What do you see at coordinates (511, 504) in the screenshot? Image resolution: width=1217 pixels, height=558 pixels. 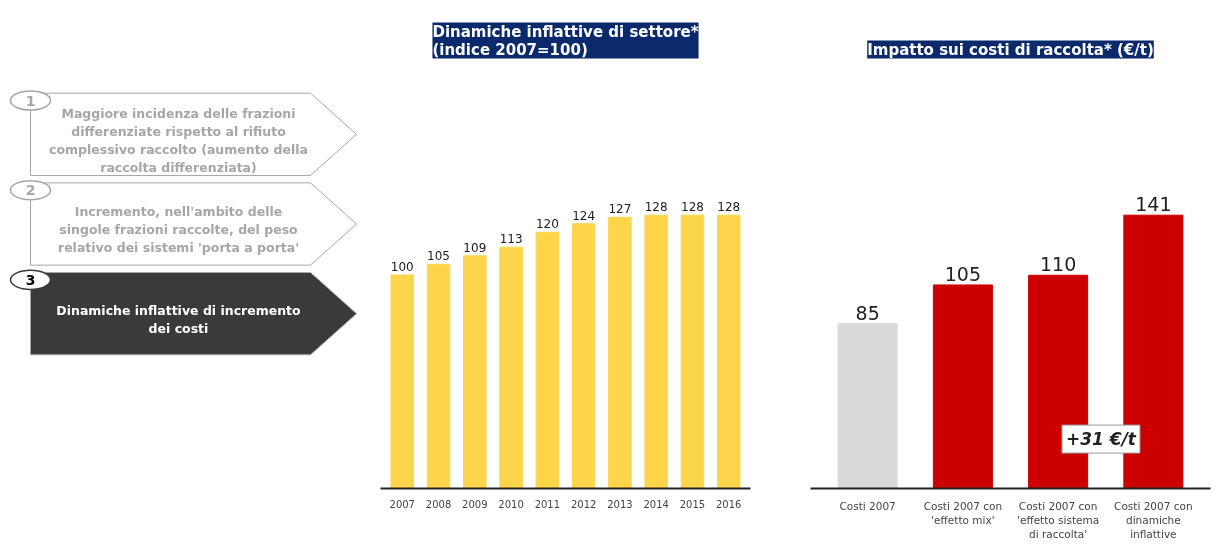 I see `x-tick-label: 2010` at bounding box center [511, 504].